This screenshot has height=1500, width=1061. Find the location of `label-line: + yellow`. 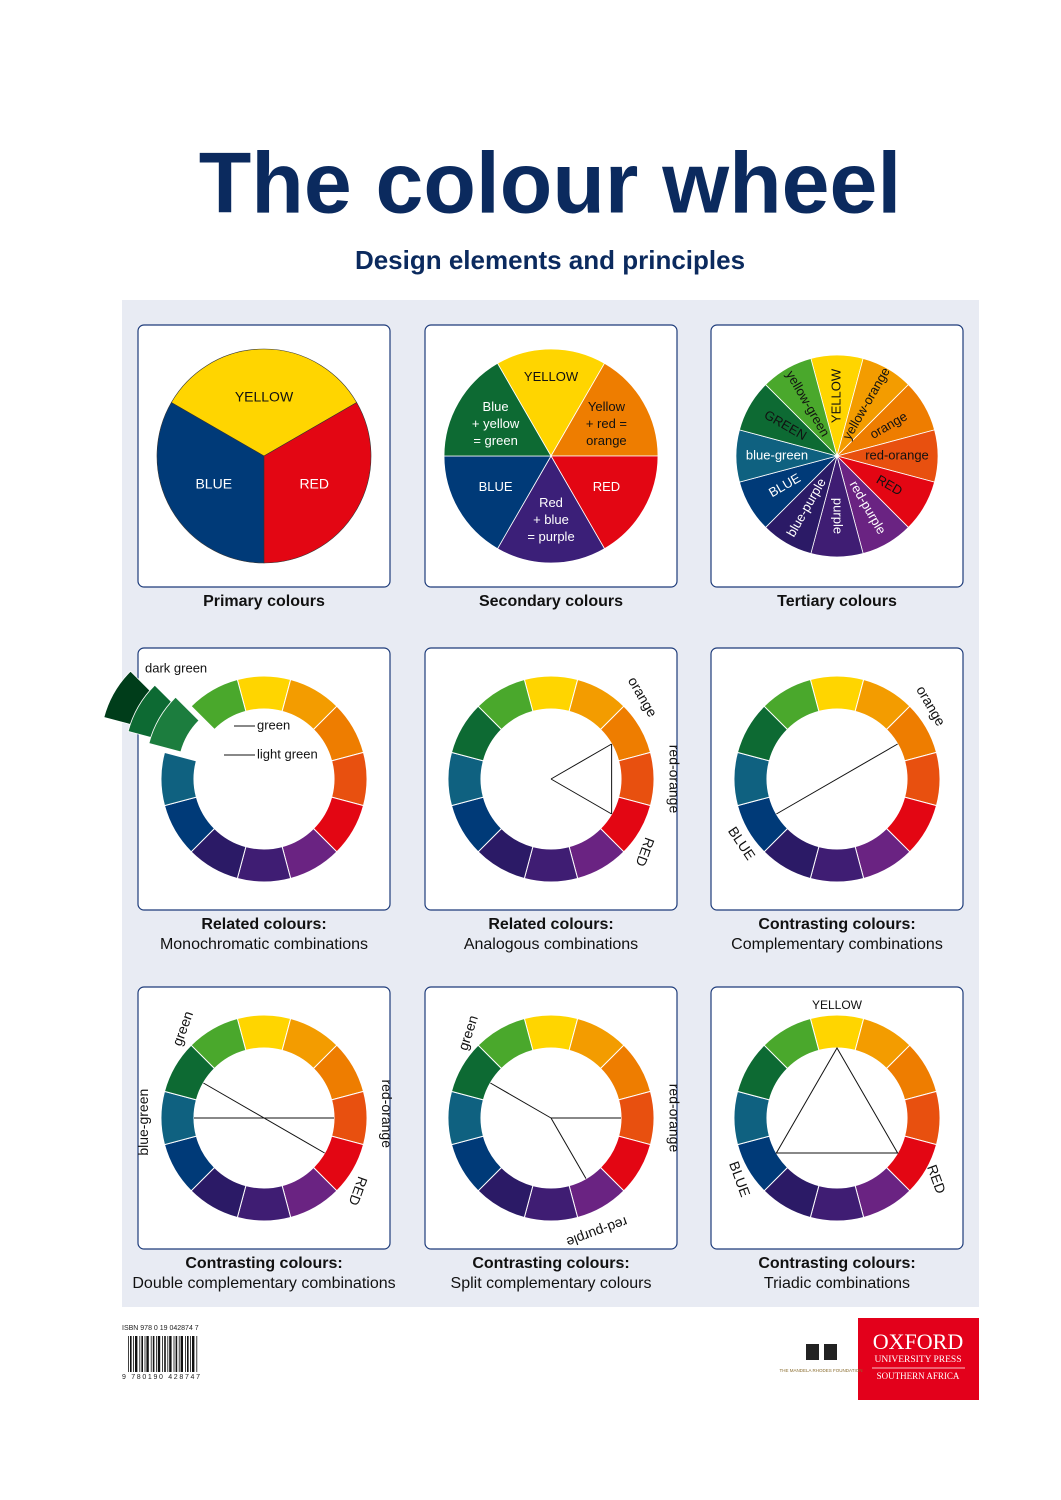

label-line: + yellow is located at coordinates (496, 423).